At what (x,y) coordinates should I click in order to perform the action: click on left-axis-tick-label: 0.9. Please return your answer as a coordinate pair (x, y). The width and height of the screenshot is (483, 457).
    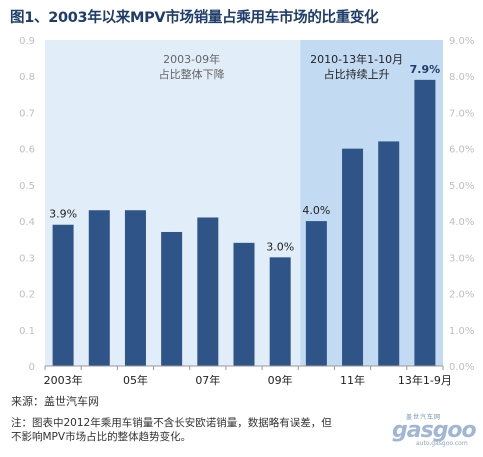
    Looking at the image, I should click on (27, 41).